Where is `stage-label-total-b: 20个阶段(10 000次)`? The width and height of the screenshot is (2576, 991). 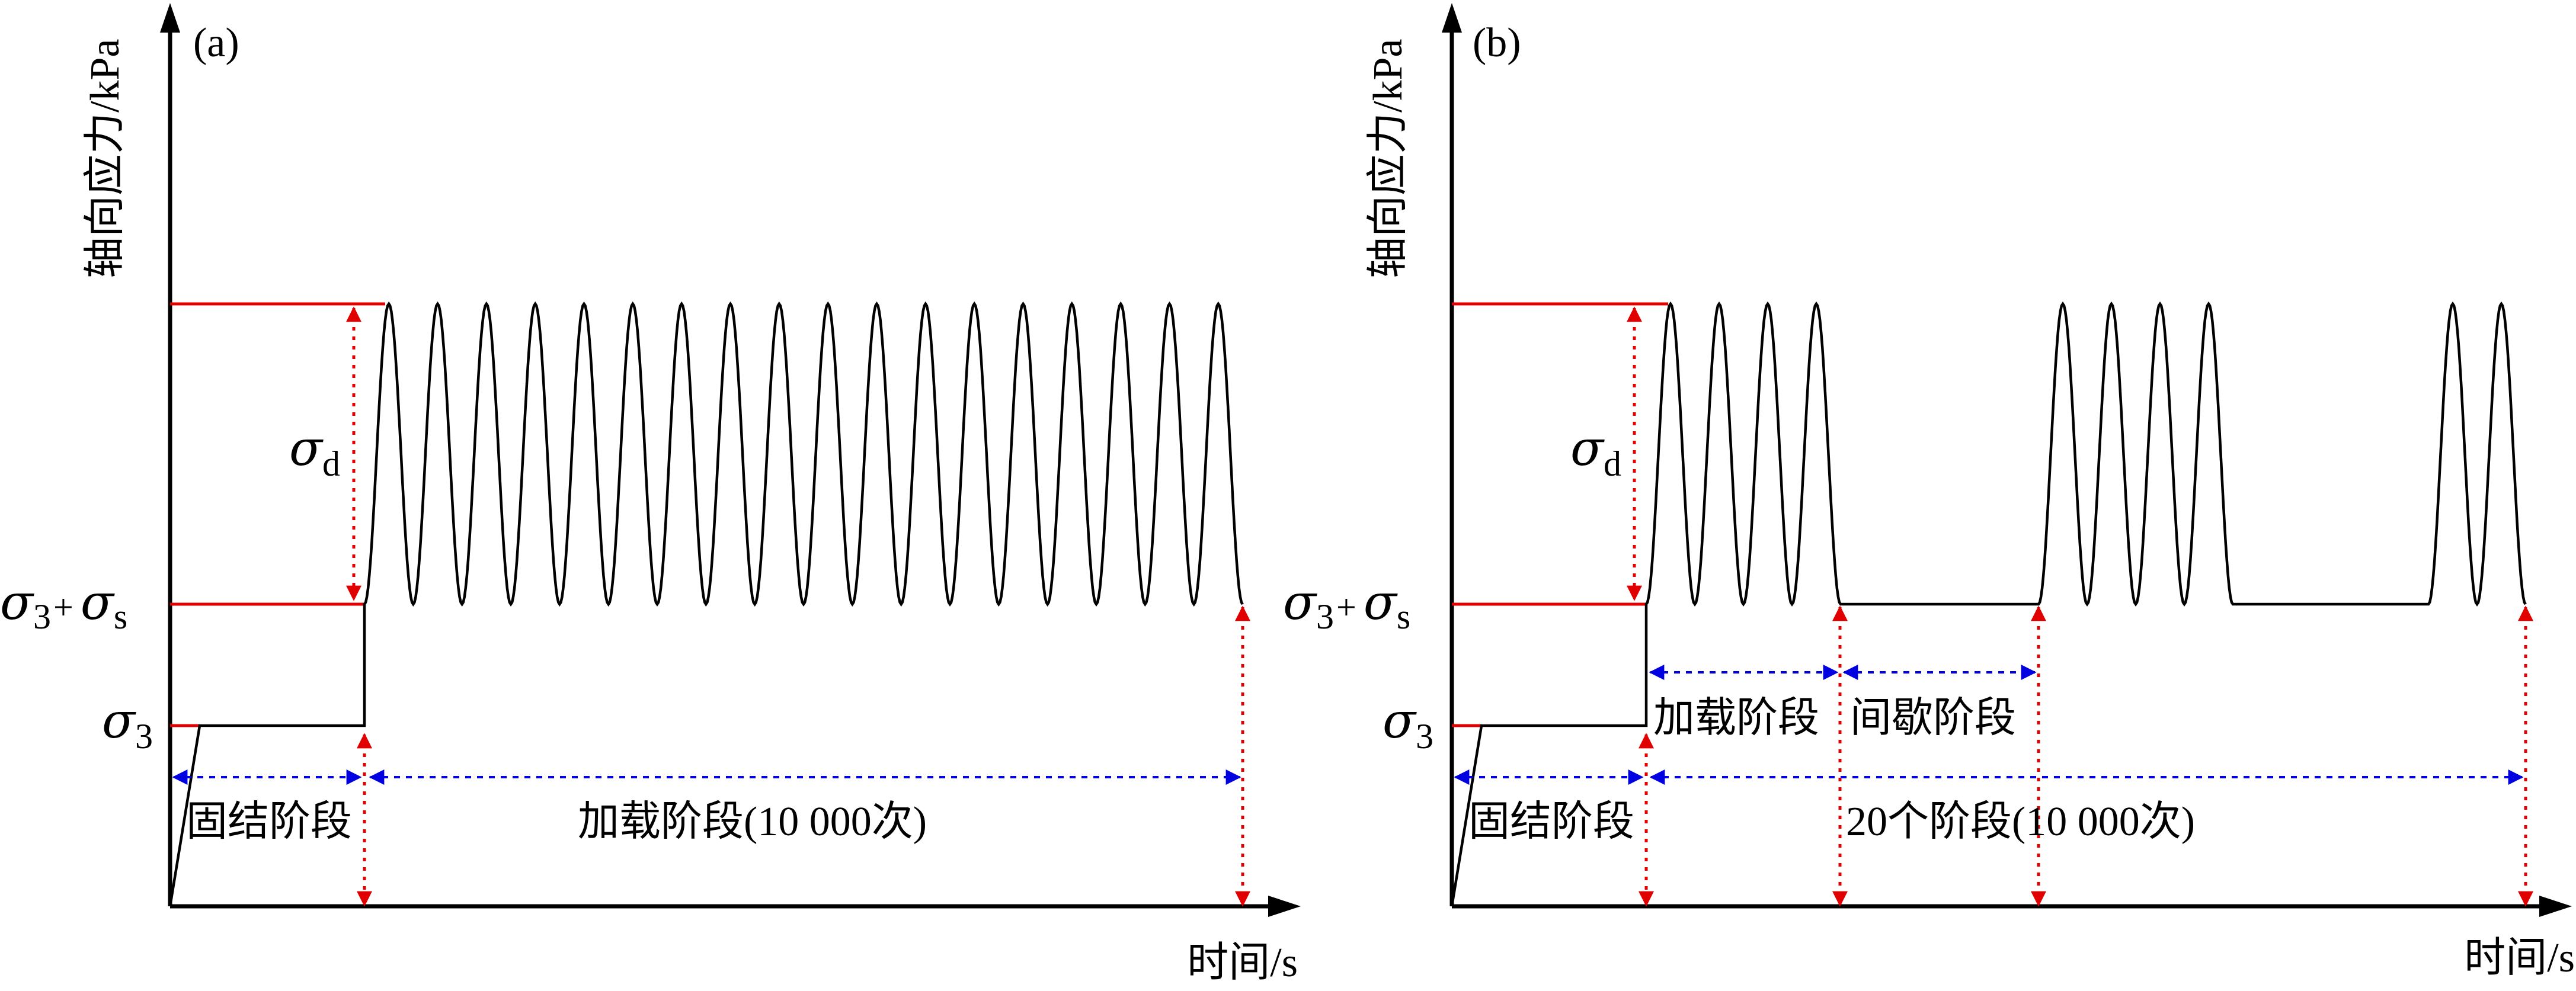
stage-label-total-b: 20个阶段(10 000次) is located at coordinates (2020, 822).